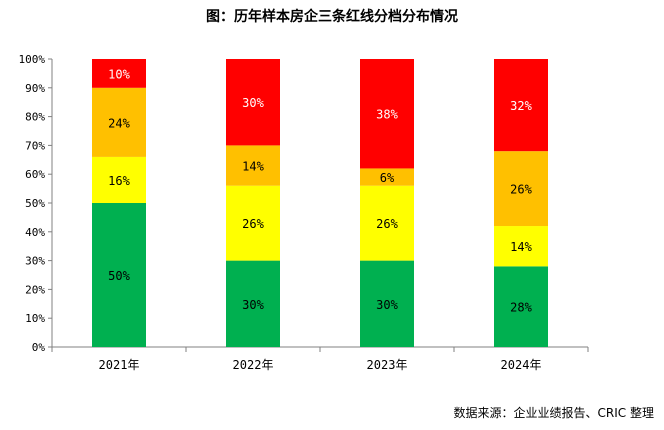  Describe the element at coordinates (35, 174) in the screenshot. I see `y-tick-label: 60%` at that location.